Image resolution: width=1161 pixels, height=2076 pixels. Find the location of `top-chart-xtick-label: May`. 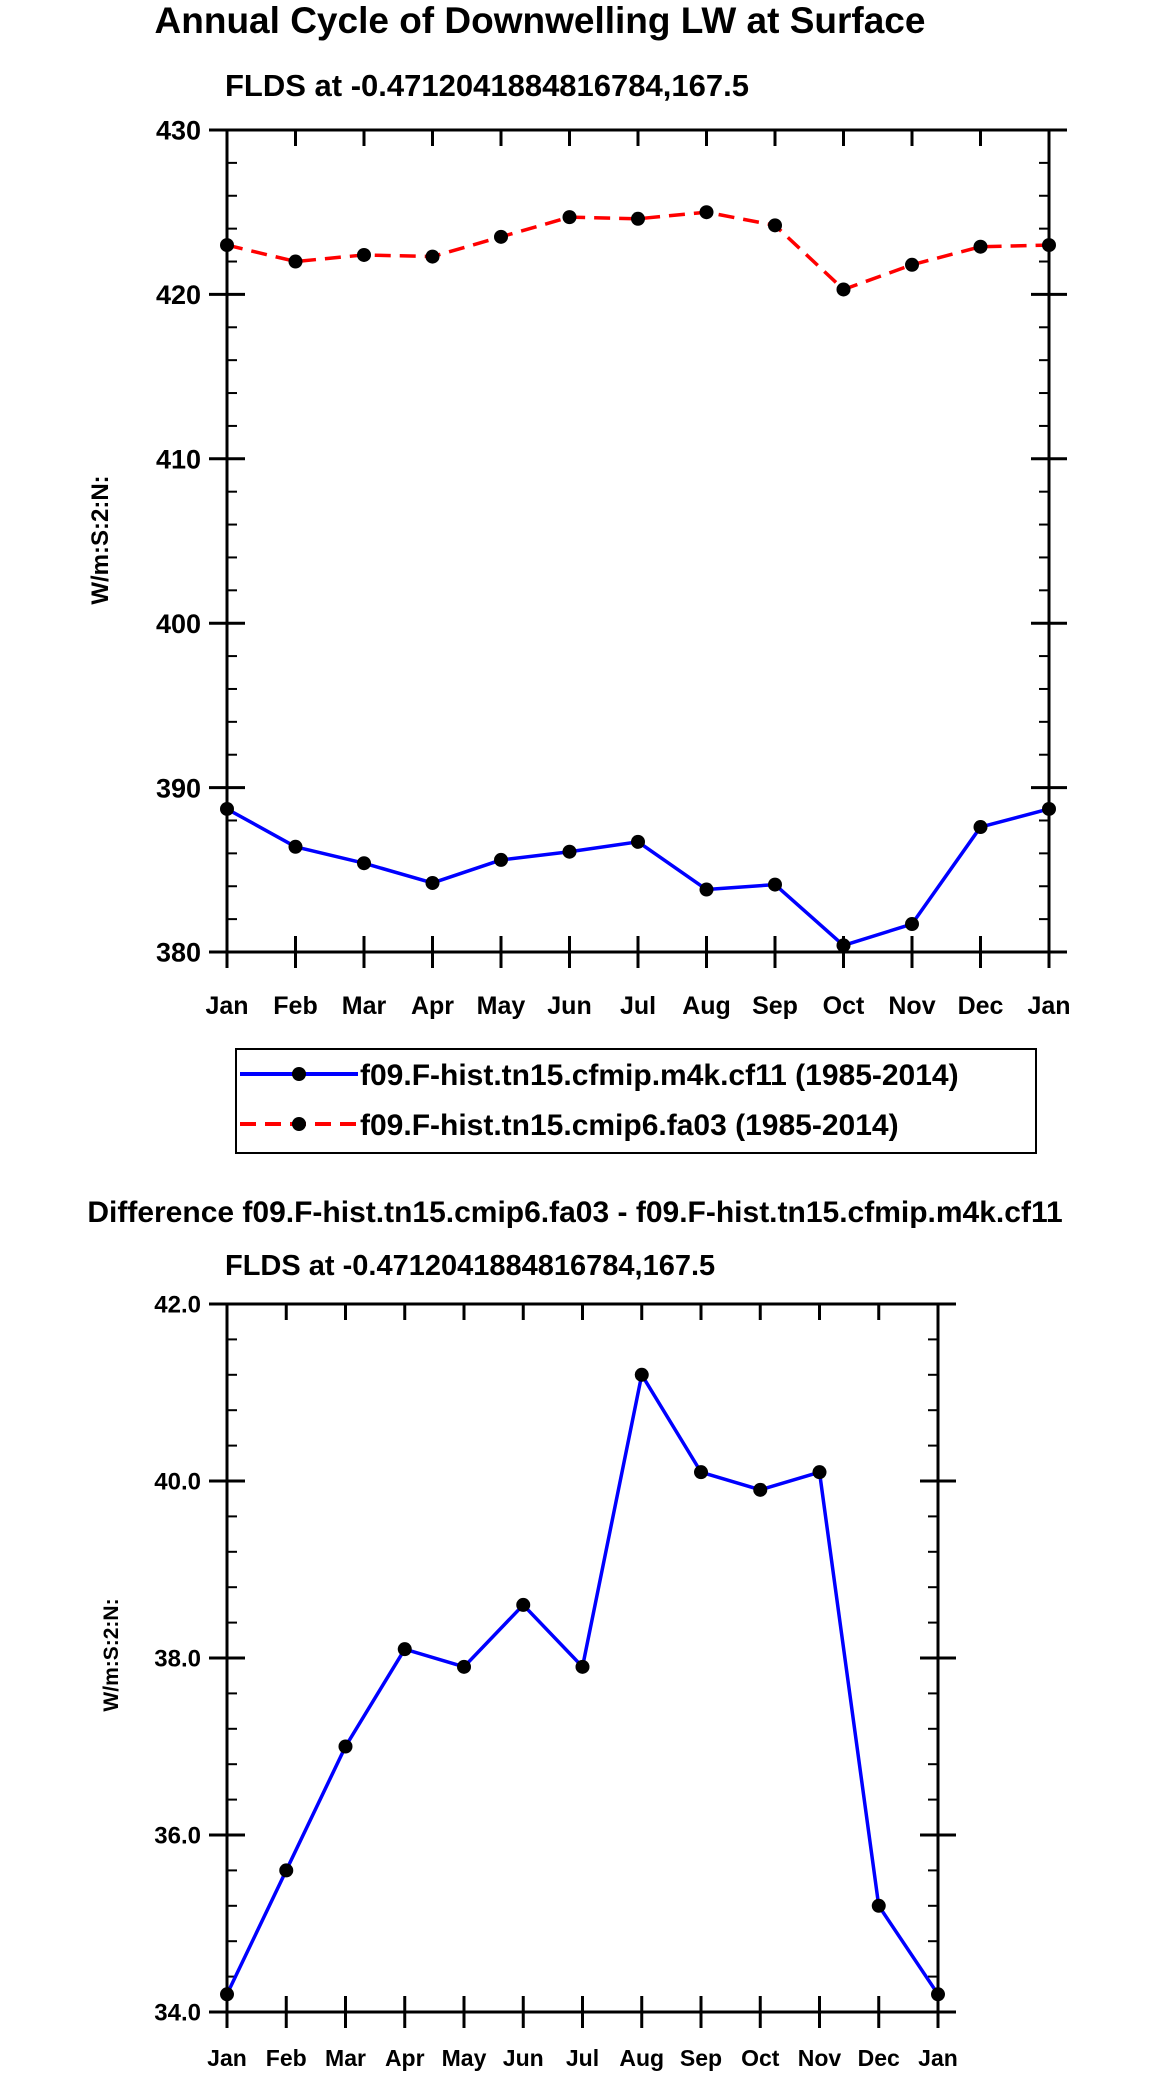

top-chart-xtick-label: May is located at coordinates (501, 1006).